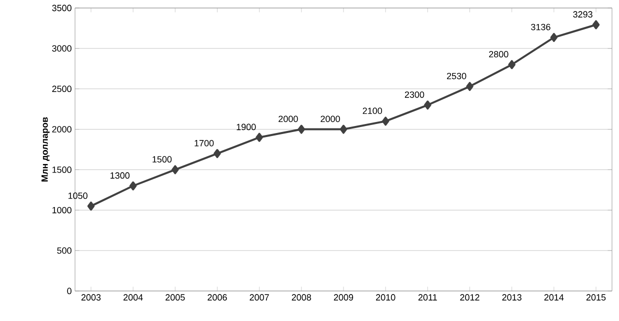 The height and width of the screenshot is (321, 619). Describe the element at coordinates (175, 297) in the screenshot. I see `x-tick-label: 2005` at that location.